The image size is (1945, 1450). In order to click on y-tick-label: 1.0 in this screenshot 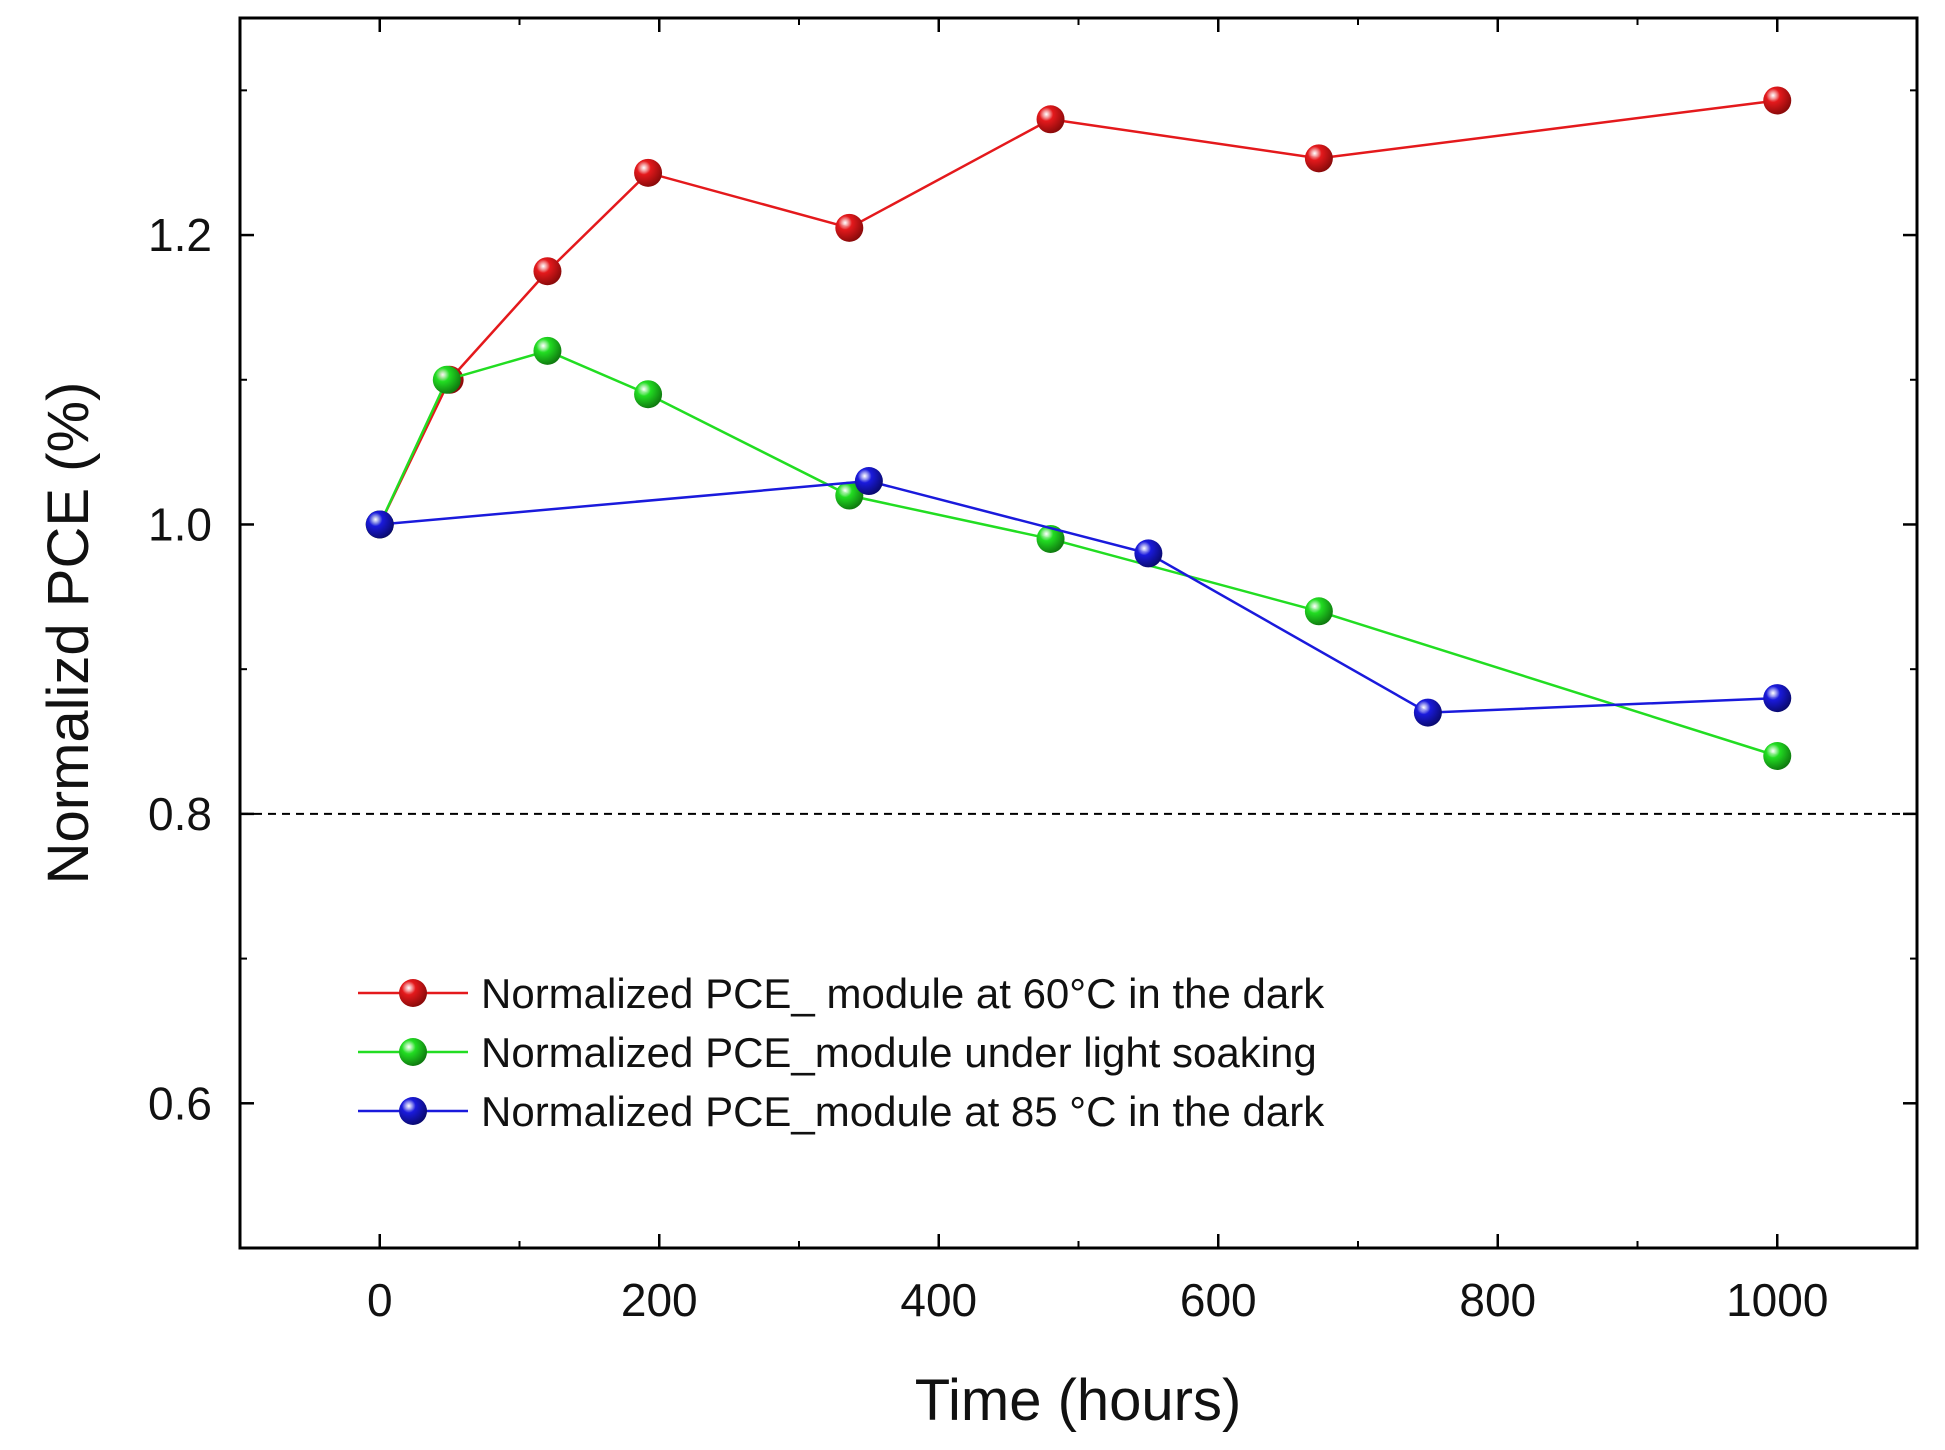, I will do `click(180, 524)`.